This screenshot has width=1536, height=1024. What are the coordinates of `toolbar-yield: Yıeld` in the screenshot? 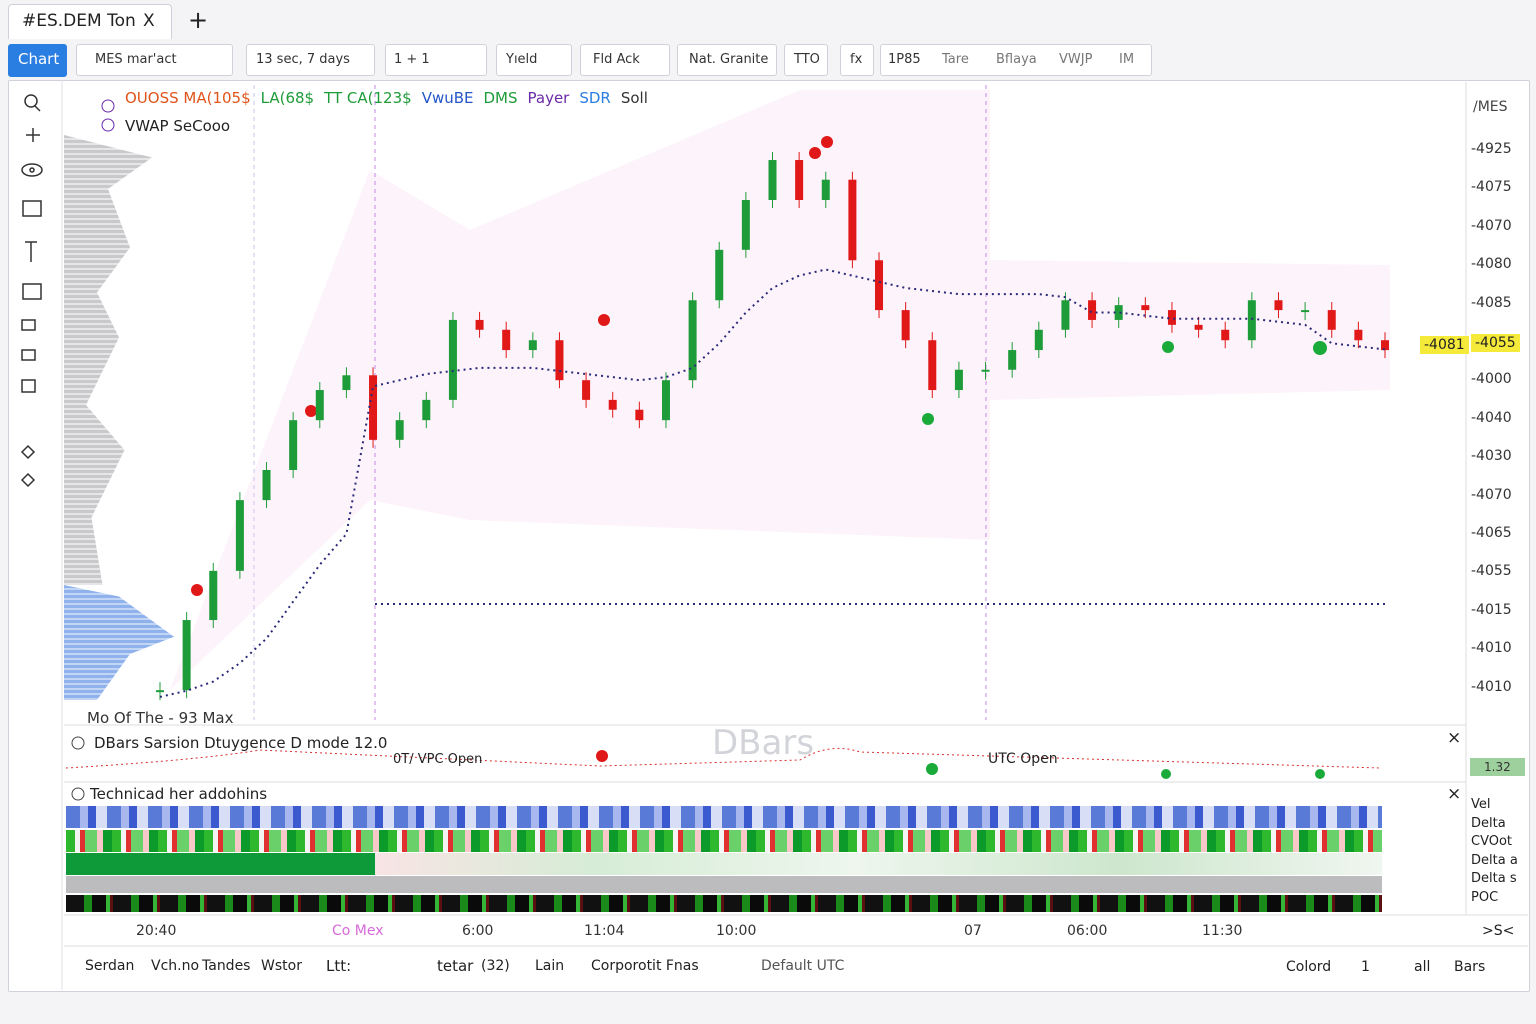 It's located at (522, 59).